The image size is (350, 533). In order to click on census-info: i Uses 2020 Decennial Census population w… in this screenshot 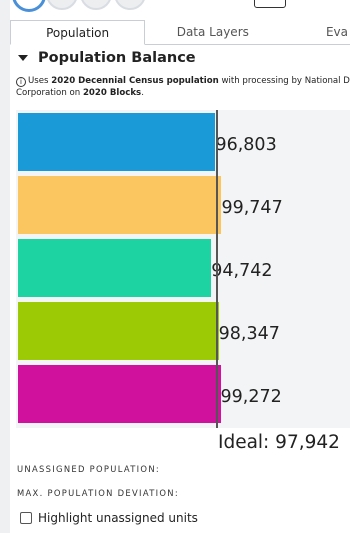, I will do `click(183, 87)`.